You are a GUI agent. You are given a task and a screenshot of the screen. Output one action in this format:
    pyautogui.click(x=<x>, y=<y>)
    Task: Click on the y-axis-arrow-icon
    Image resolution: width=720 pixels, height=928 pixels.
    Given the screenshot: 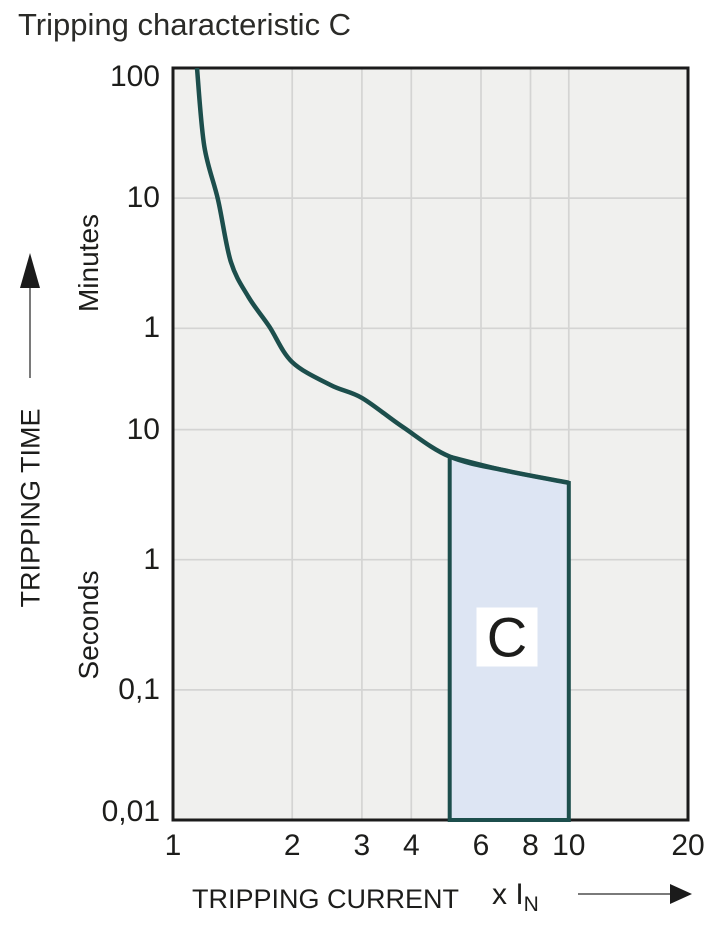 What is the action you would take?
    pyautogui.click(x=30, y=270)
    